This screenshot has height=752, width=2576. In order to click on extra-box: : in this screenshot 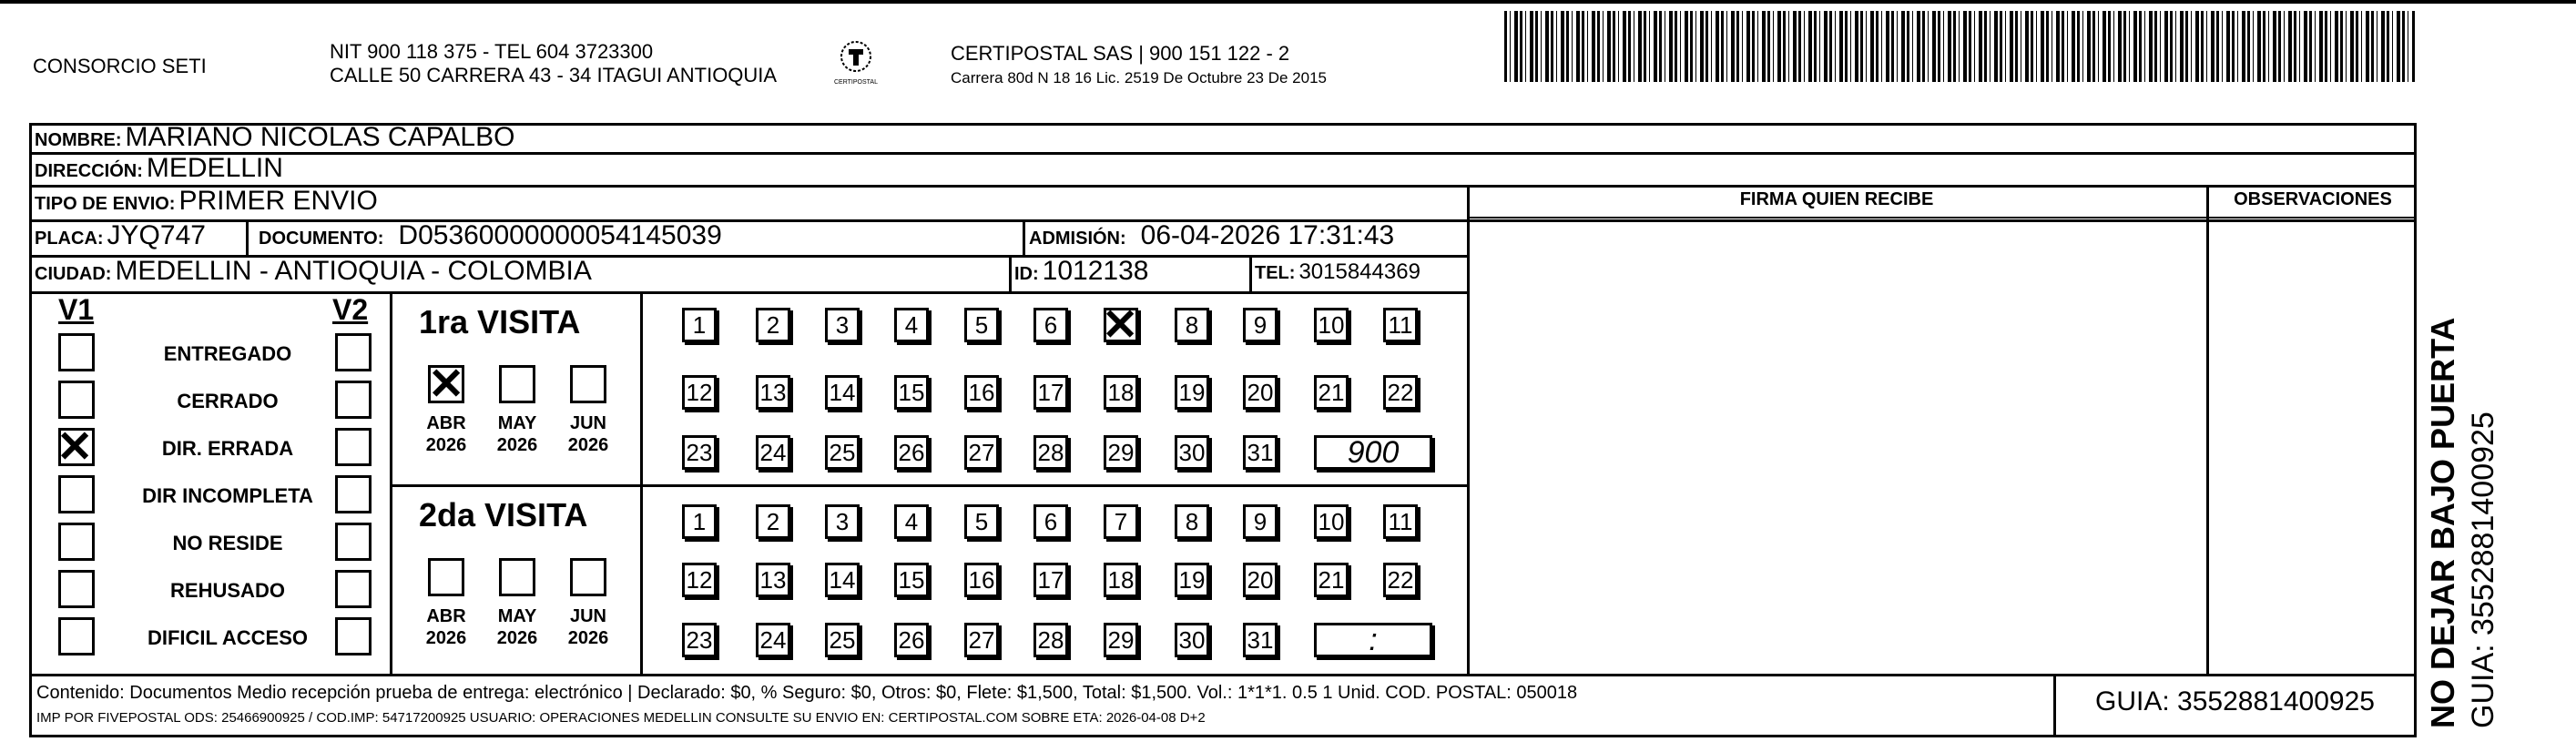, I will do `click(1373, 640)`.